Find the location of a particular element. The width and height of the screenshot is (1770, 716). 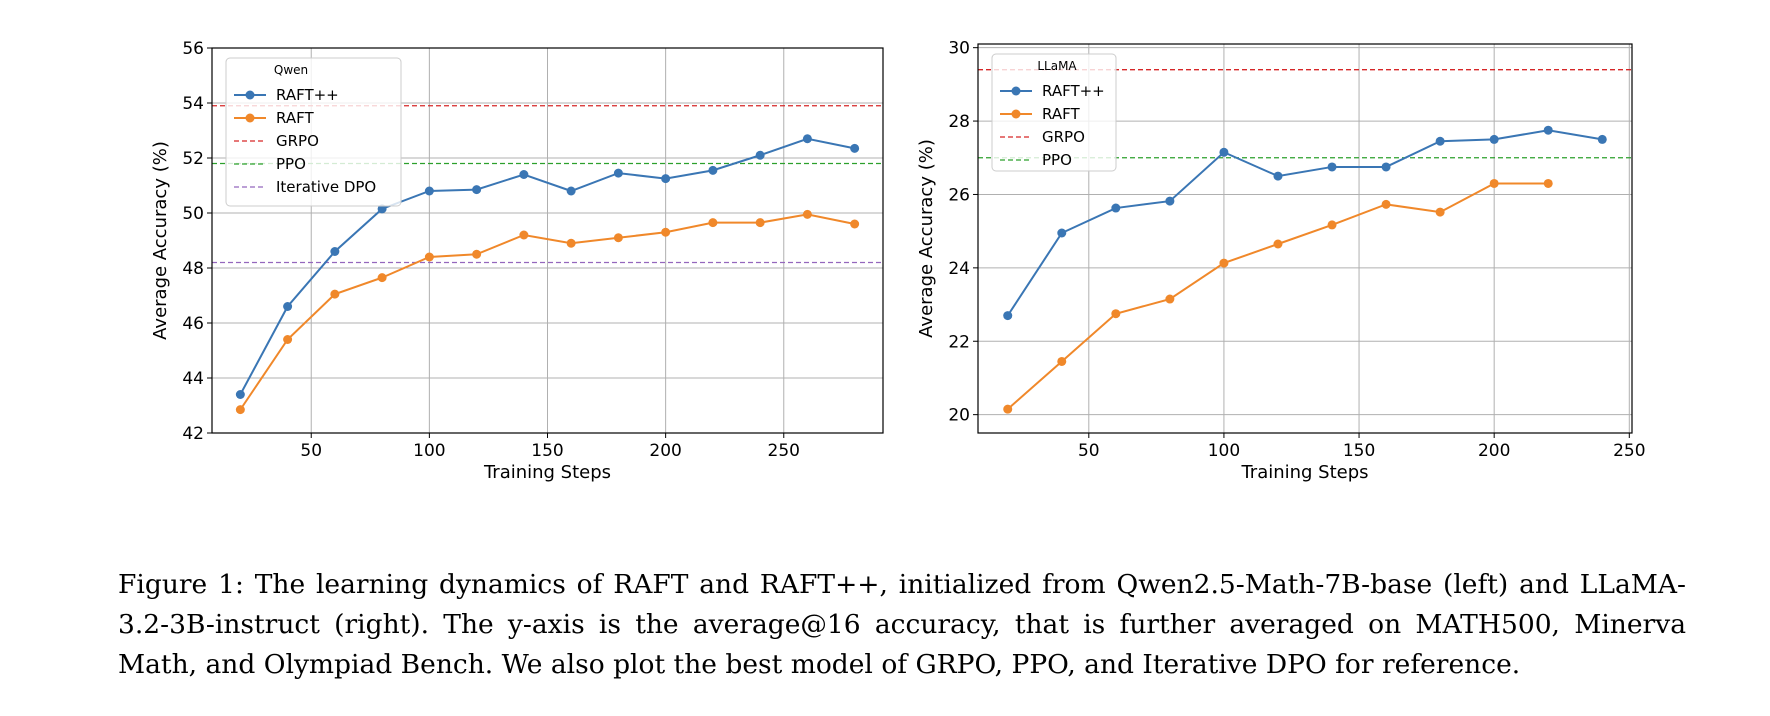

y-tick-label: 22 is located at coordinates (959, 342).